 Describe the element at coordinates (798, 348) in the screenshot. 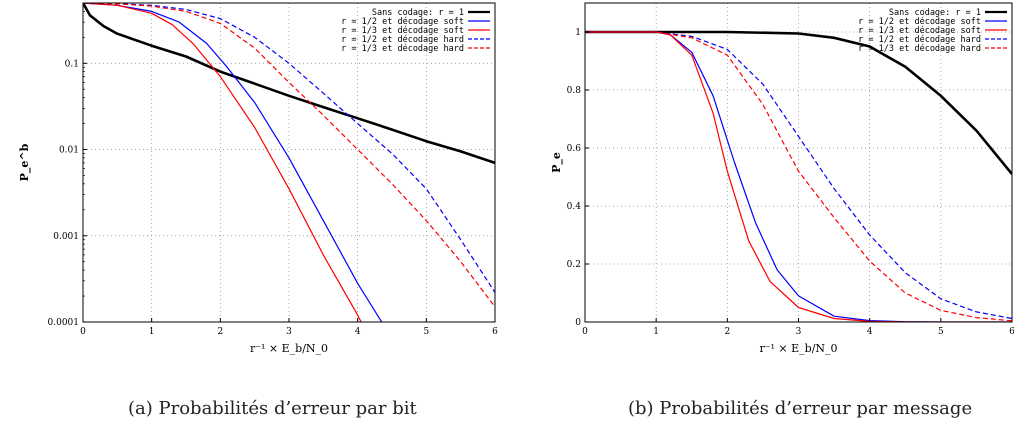

I see `x-axis-label-b: r⁻¹ × E_b/N_0` at that location.